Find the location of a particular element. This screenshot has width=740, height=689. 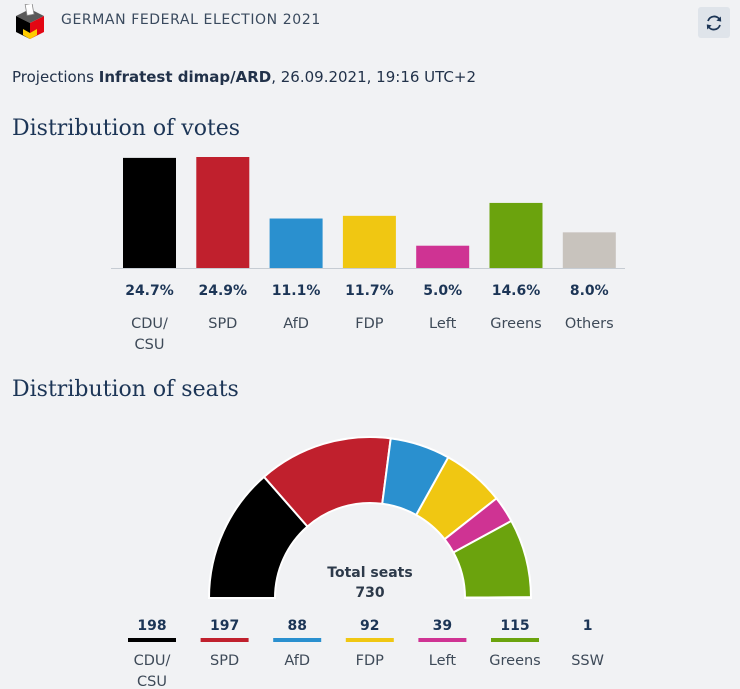

vote-label-spd: SPD is located at coordinates (222, 324).